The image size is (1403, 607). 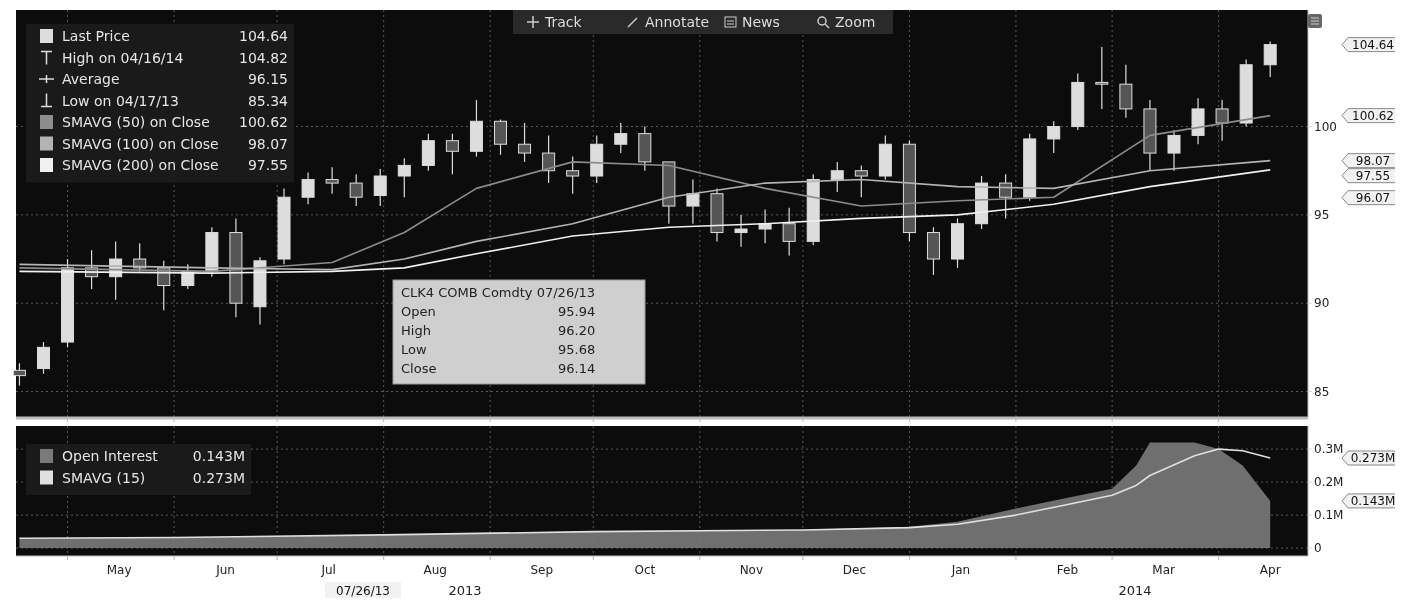 I want to click on annotation: High, so click(x=416, y=330).